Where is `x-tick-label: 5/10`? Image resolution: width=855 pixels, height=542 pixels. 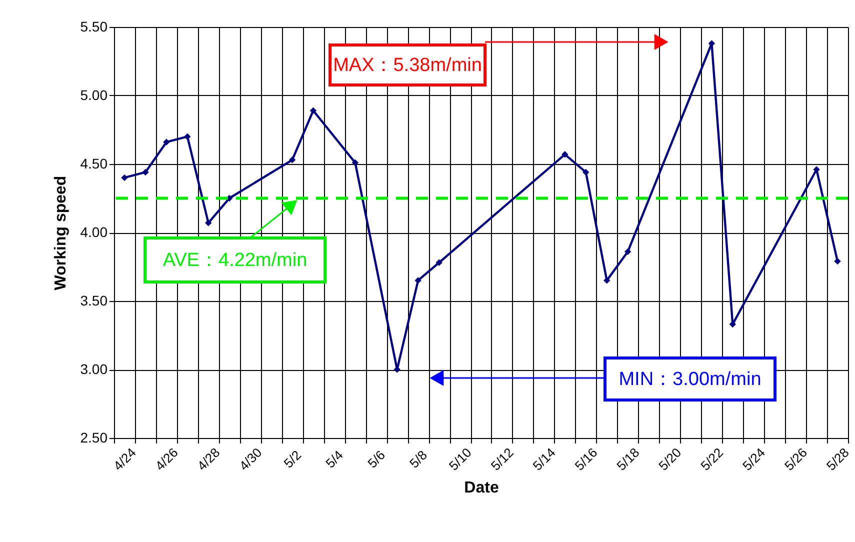
x-tick-label: 5/10 is located at coordinates (460, 459).